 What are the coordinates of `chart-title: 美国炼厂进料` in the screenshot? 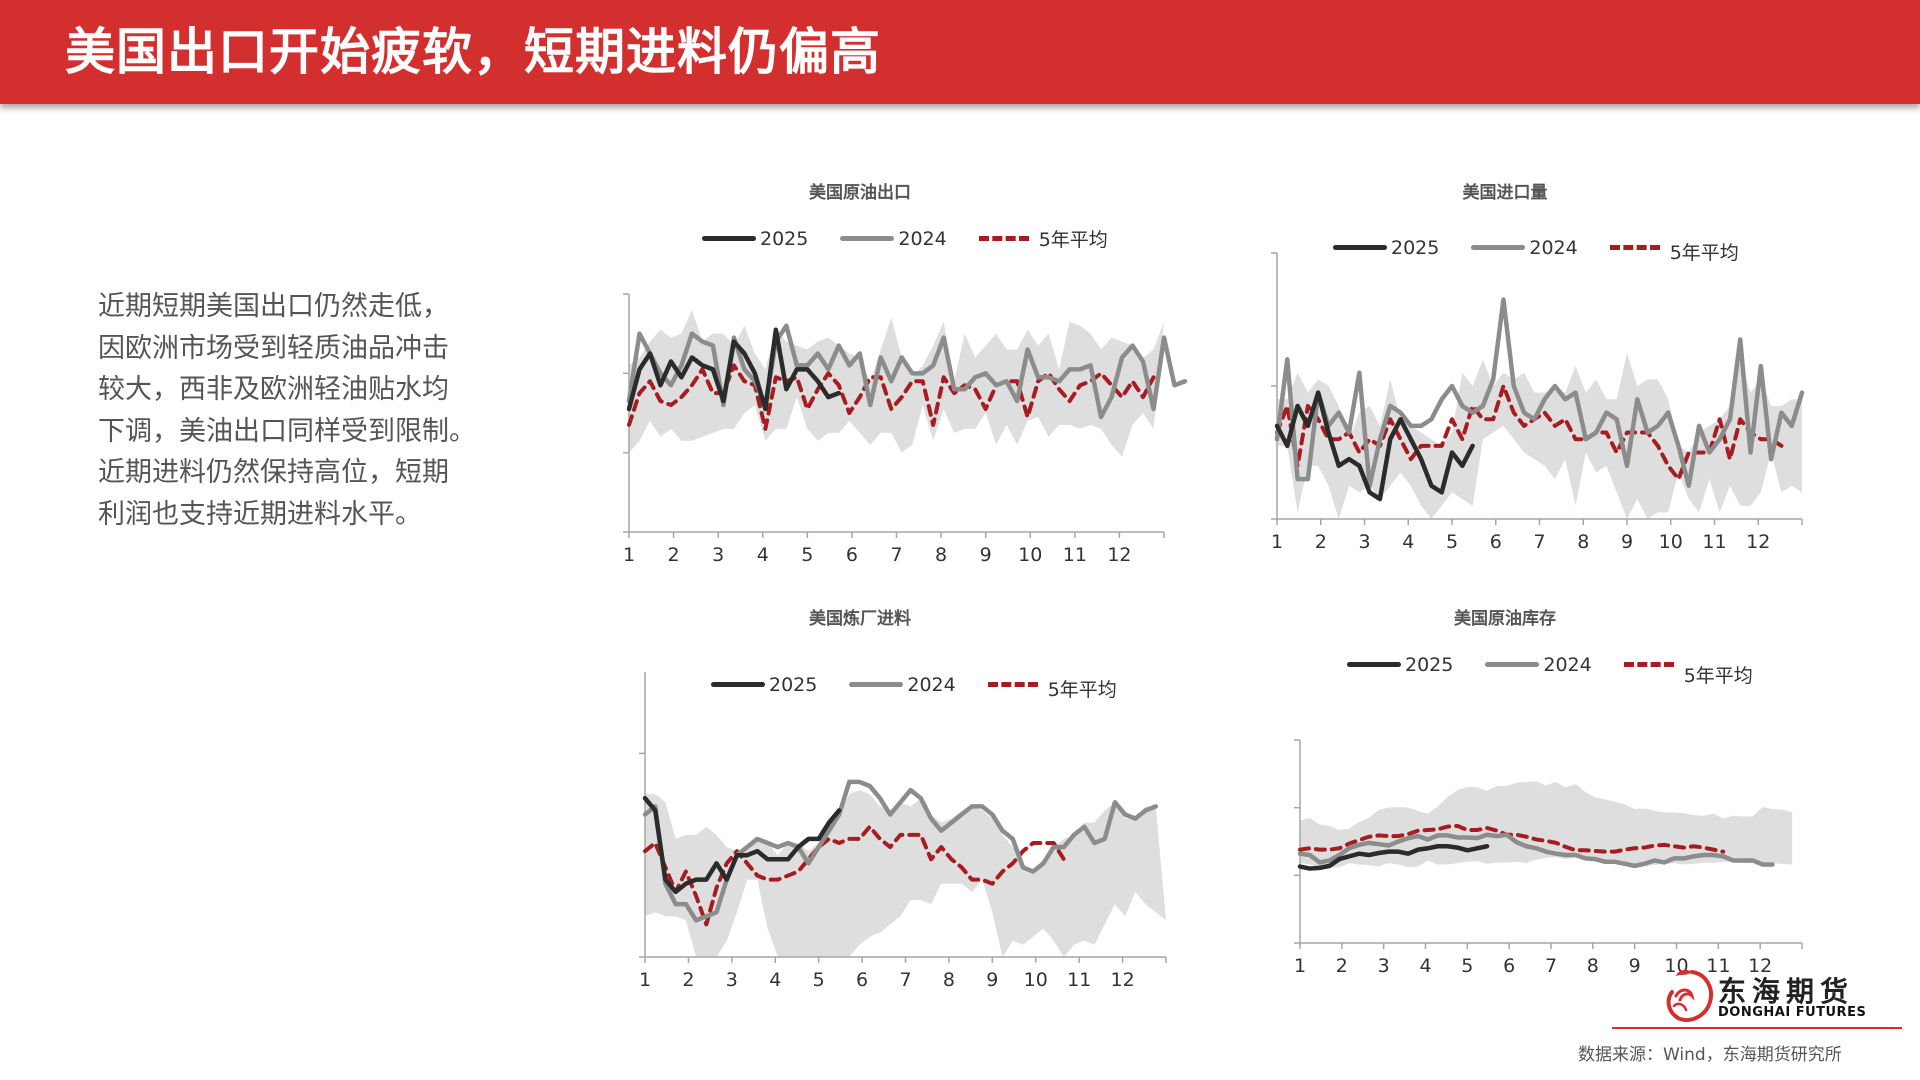 It's located at (860, 619).